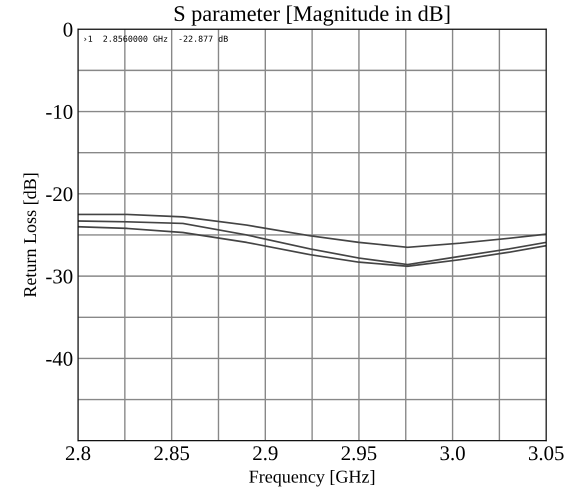 The height and width of the screenshot is (487, 578). What do you see at coordinates (156, 38) in the screenshot?
I see `annotation: ›1 2.8560000 GHz -22.877 dB` at bounding box center [156, 38].